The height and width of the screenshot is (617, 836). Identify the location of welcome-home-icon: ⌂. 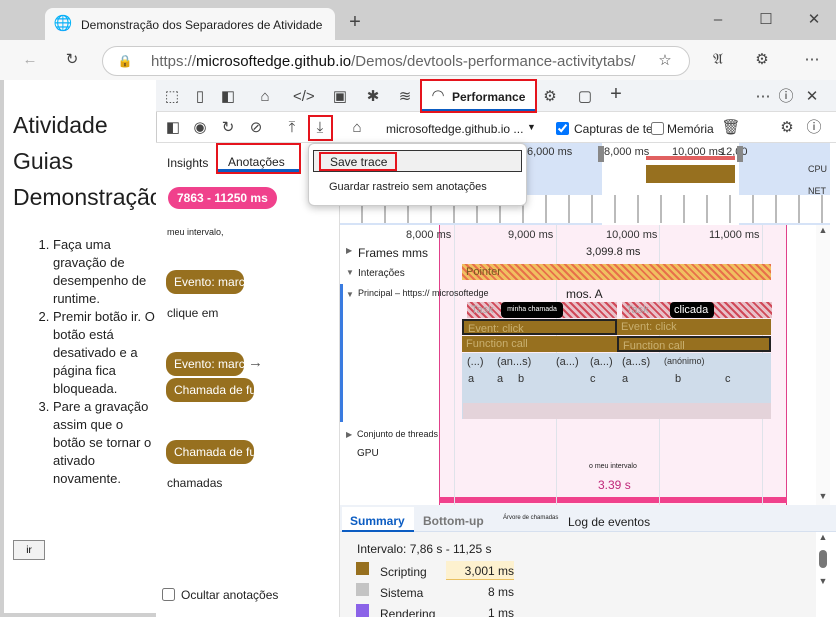
(265, 96).